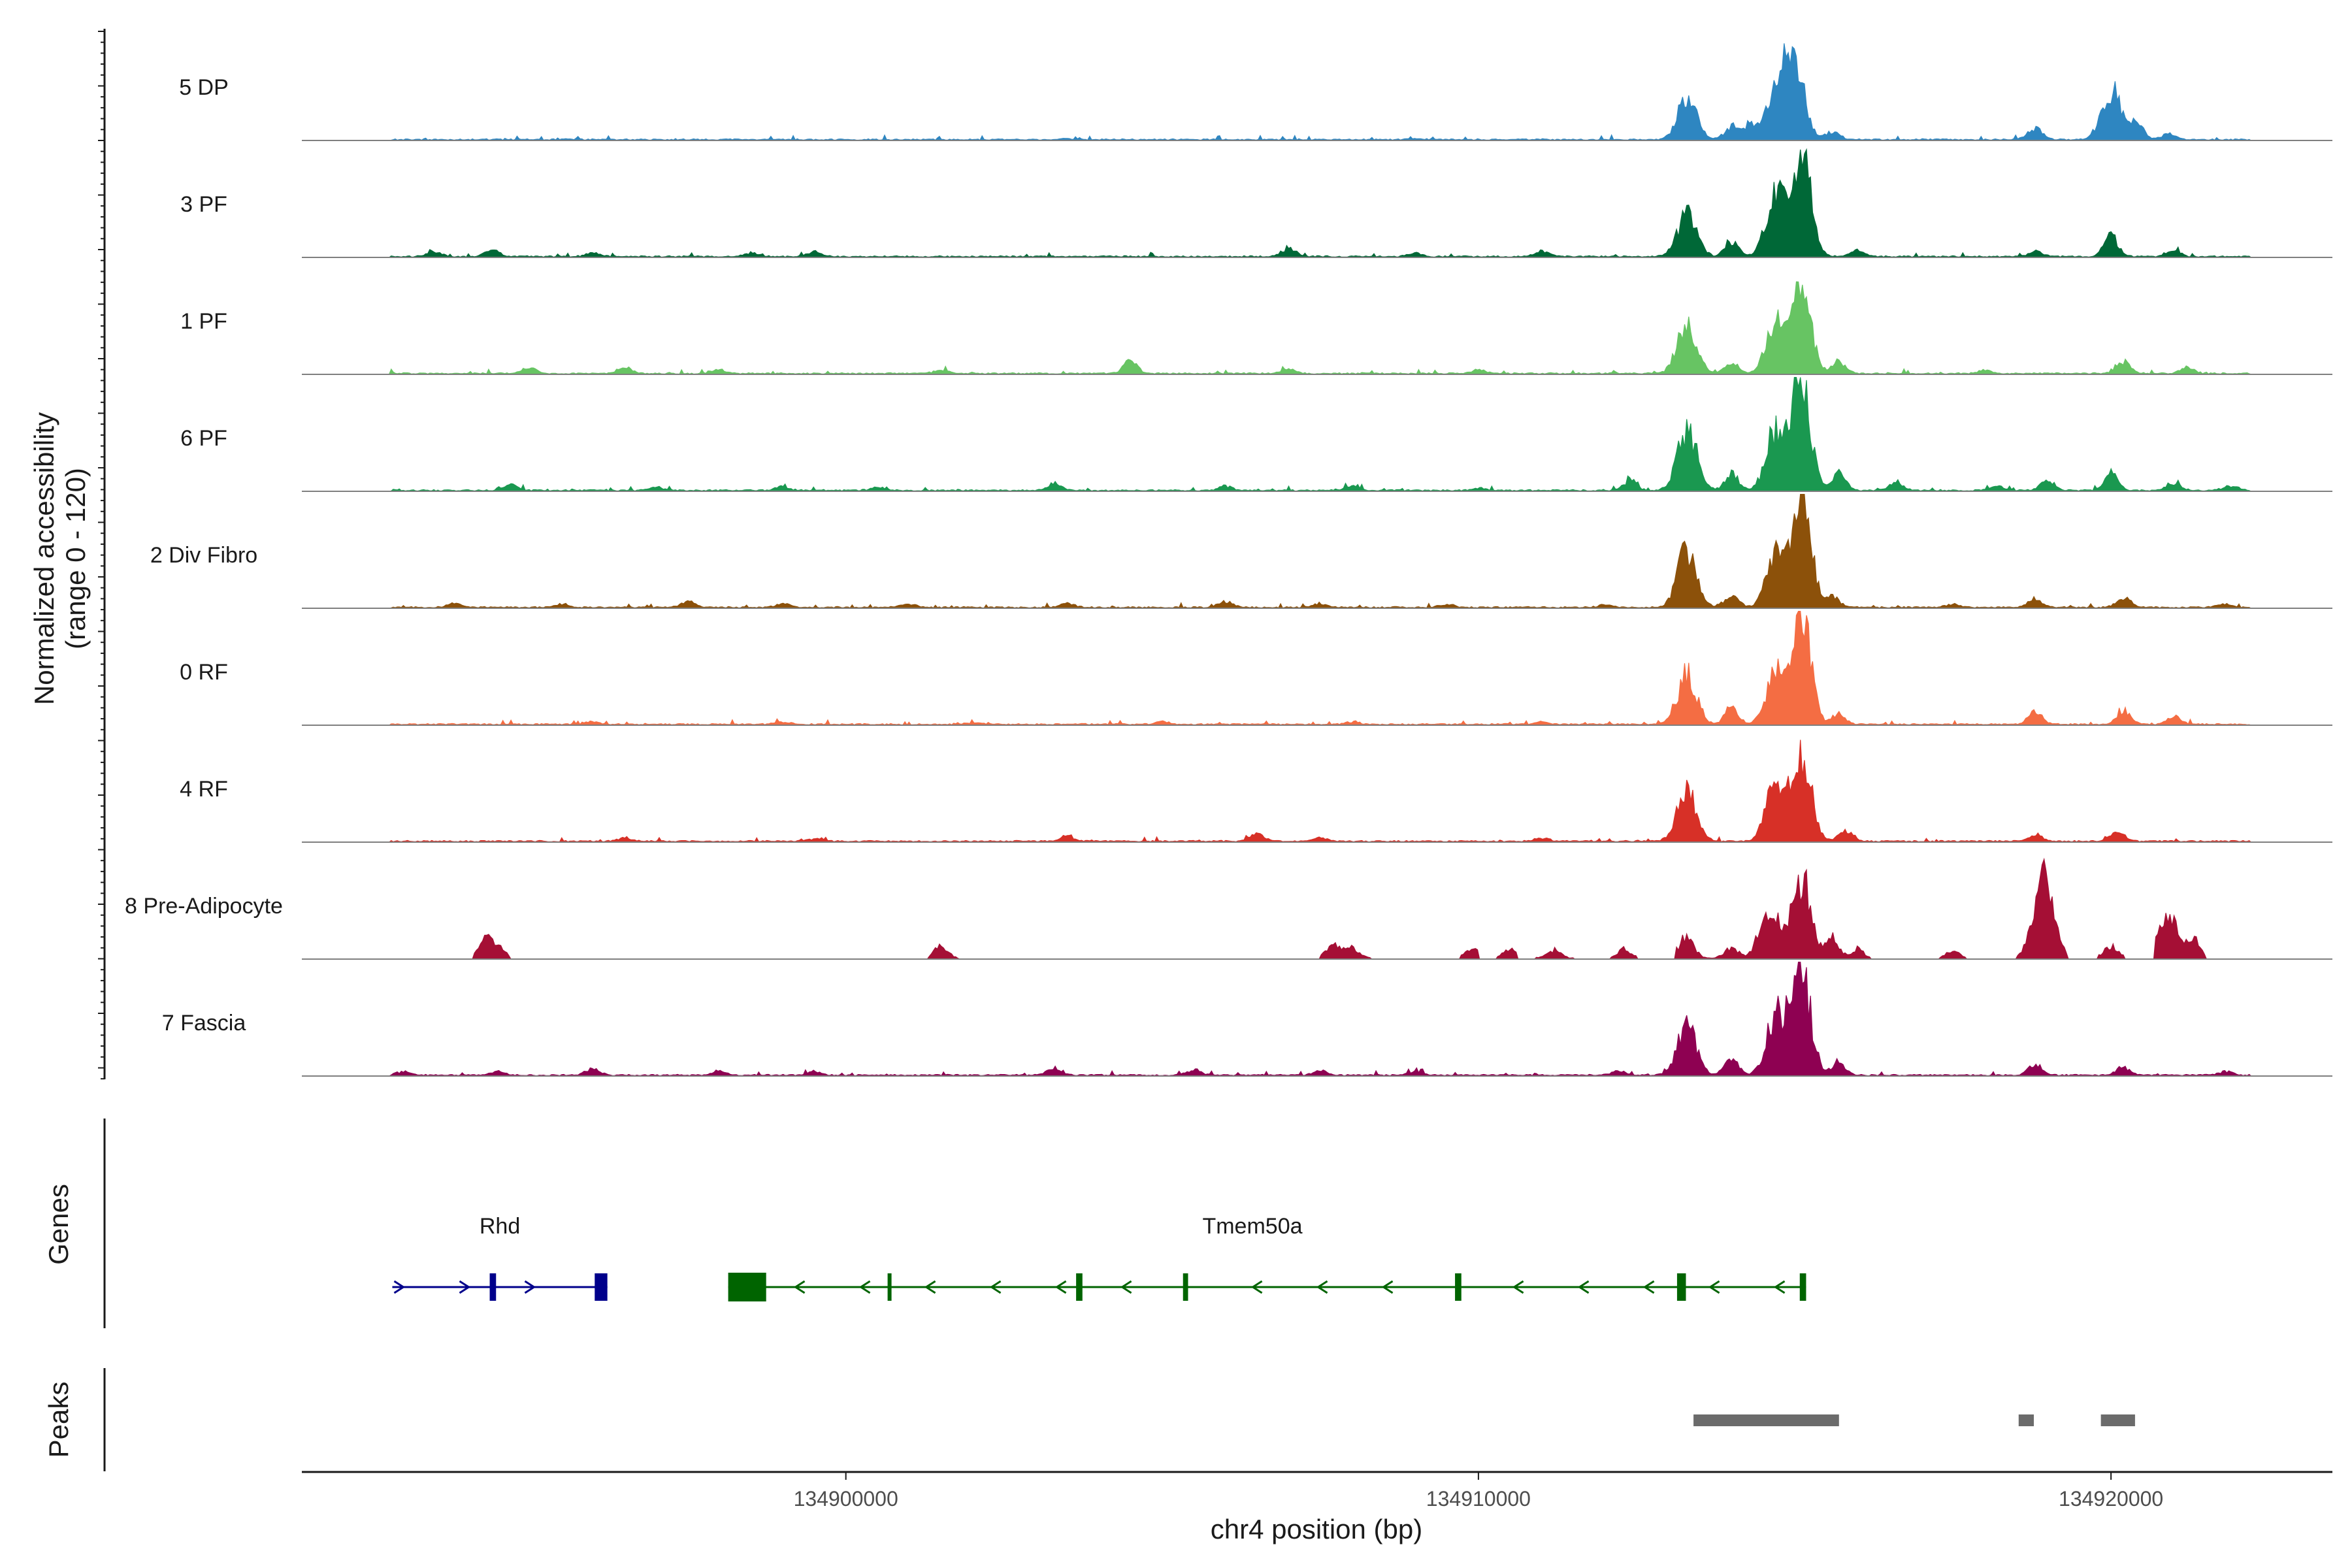  Describe the element at coordinates (58, 1420) in the screenshot. I see `peaks-panel-title: Peaks` at that location.